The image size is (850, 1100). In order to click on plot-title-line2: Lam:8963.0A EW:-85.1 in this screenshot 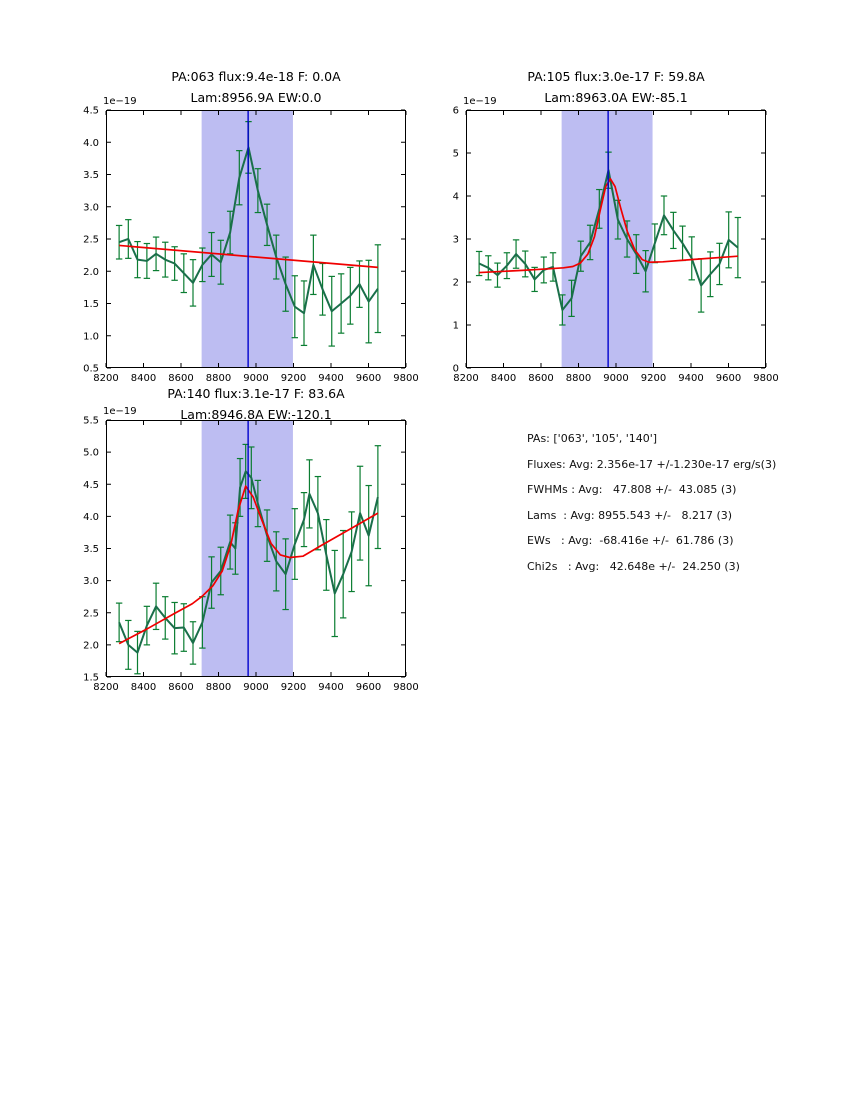, I will do `click(616, 97)`.